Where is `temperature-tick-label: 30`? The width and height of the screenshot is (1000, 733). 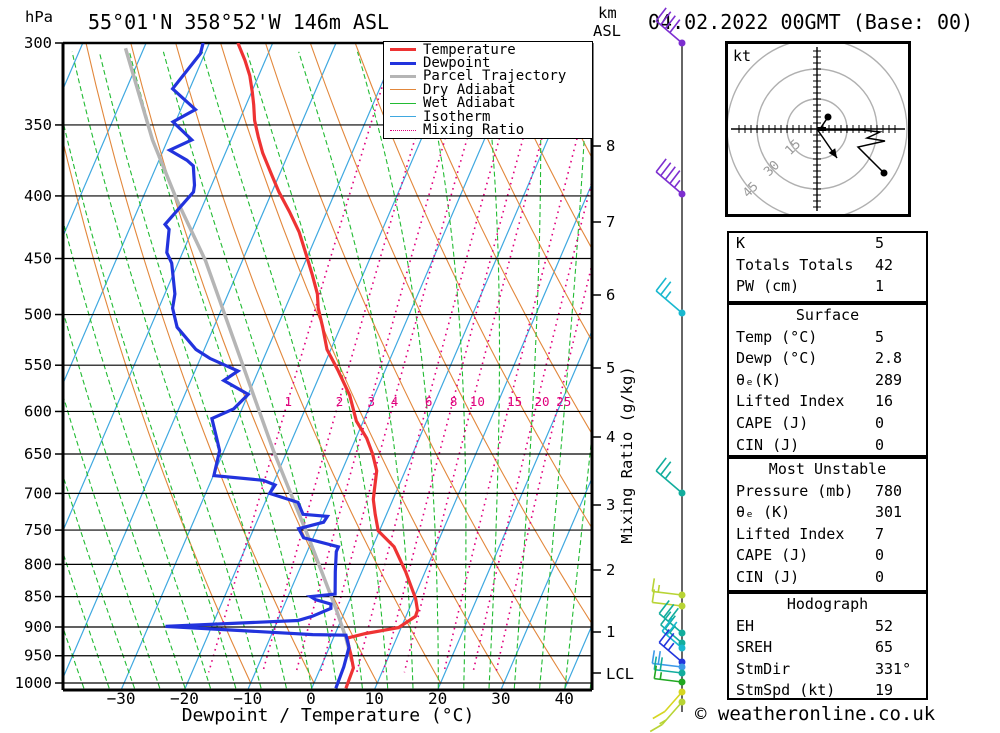
temperature-tick-label: 30 is located at coordinates (500, 698).